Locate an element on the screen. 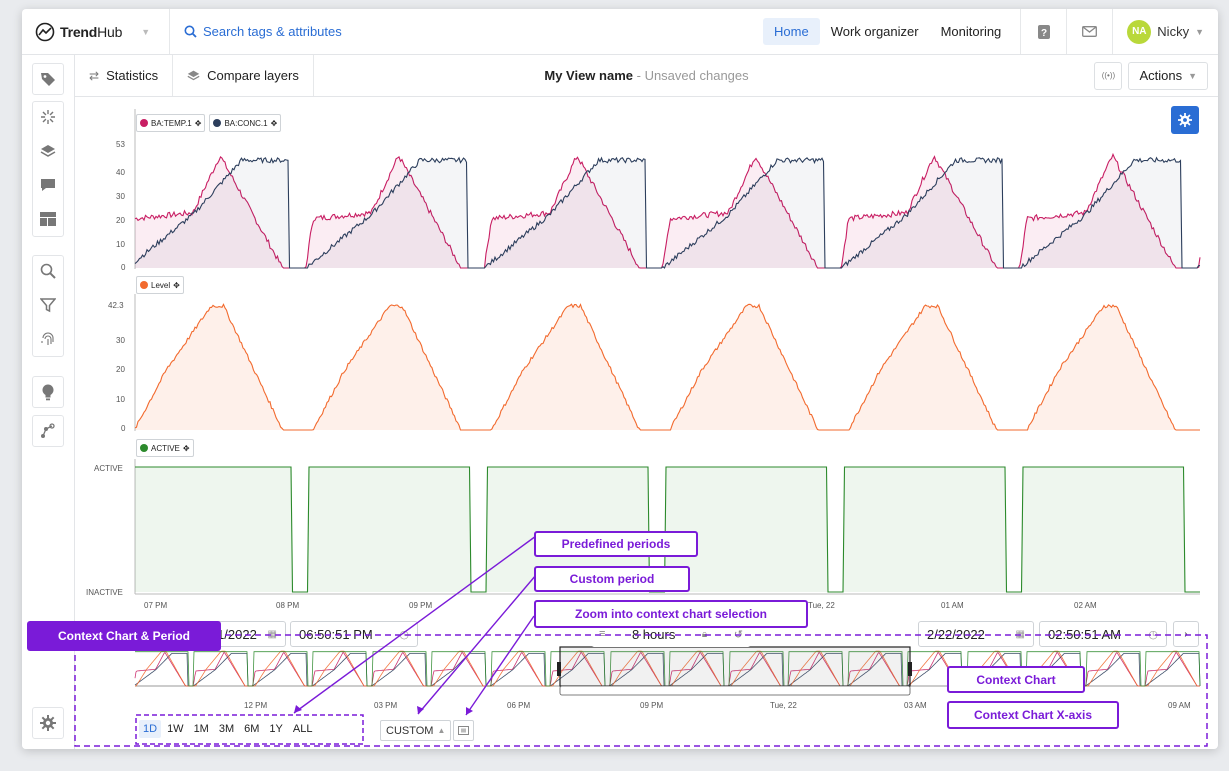  statistics-button: ⇄ Statistics is located at coordinates (124, 75).